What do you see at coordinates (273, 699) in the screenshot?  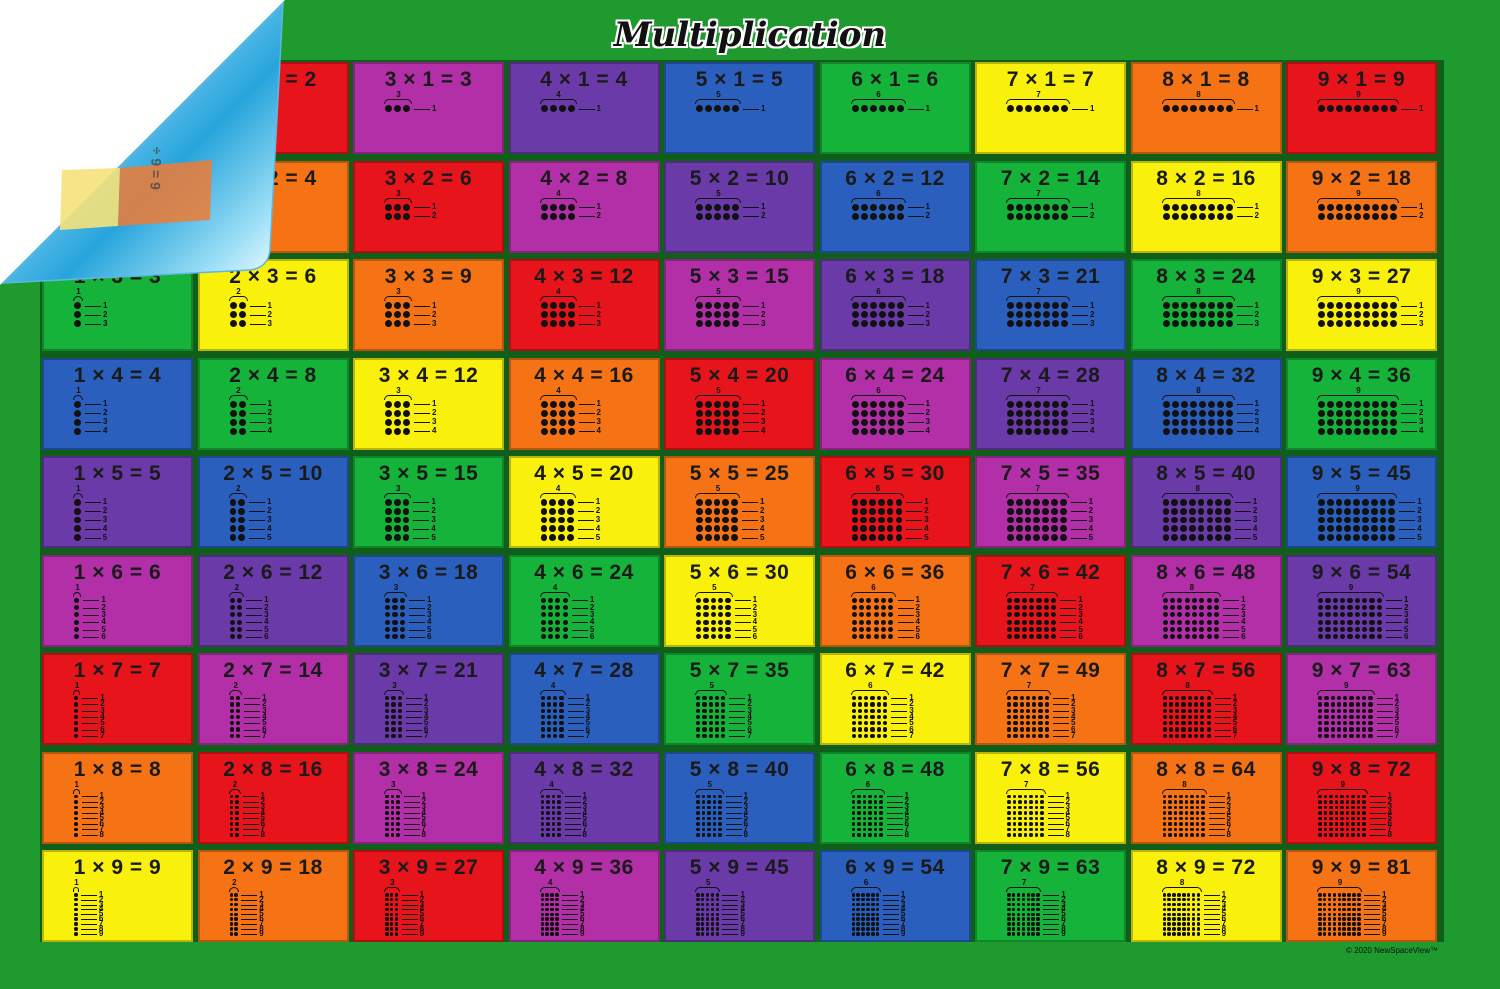 I see `fact-card-2x7: 2 × 7 = 14 2 1 2 3 4 5 6 7` at bounding box center [273, 699].